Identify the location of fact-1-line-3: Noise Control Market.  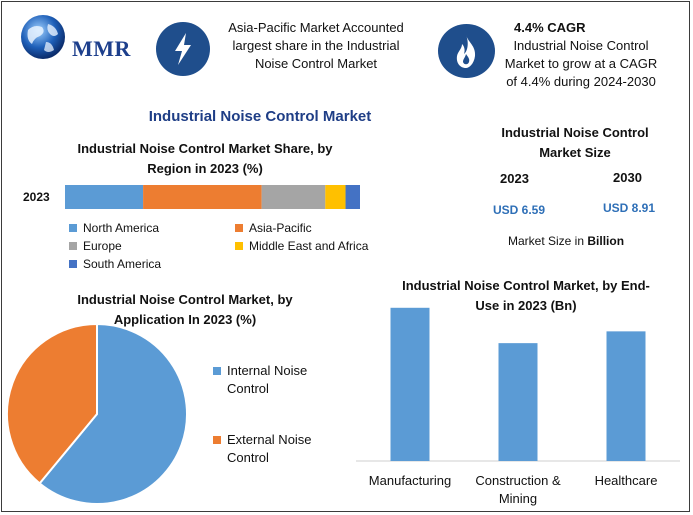
(316, 63).